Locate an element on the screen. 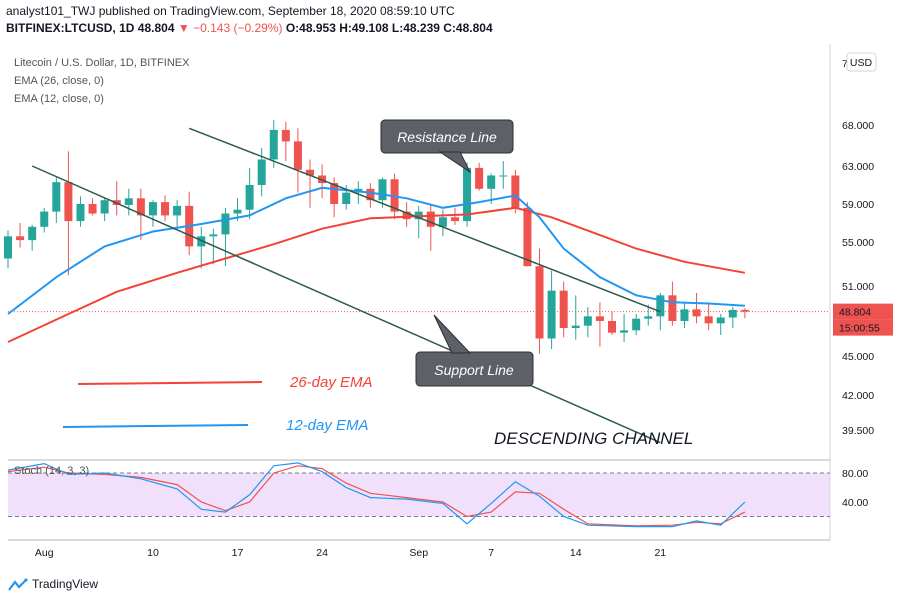  ohlc-values: O:48.953 H:49.108 L:48.239 C:48.804 is located at coordinates (389, 28).